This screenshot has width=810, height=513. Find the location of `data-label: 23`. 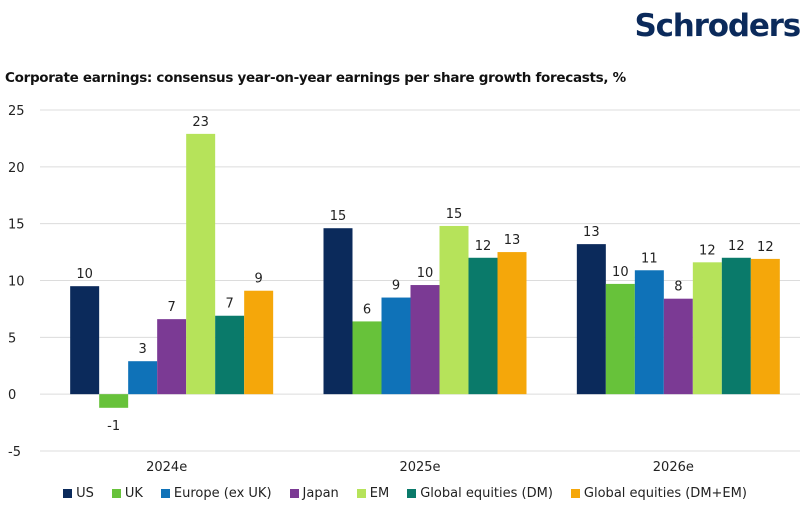

data-label: 23 is located at coordinates (200, 122).